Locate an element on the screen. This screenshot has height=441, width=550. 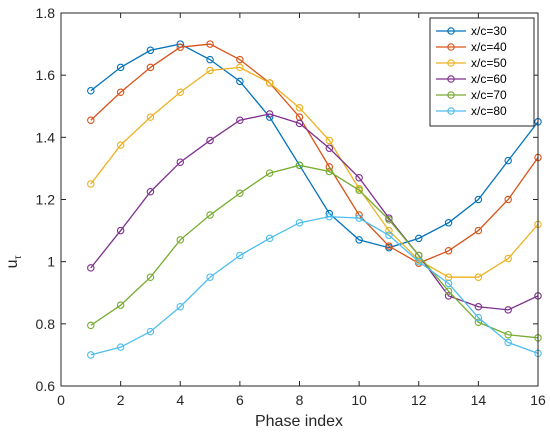
x-tick-label: 0 is located at coordinates (61, 400).